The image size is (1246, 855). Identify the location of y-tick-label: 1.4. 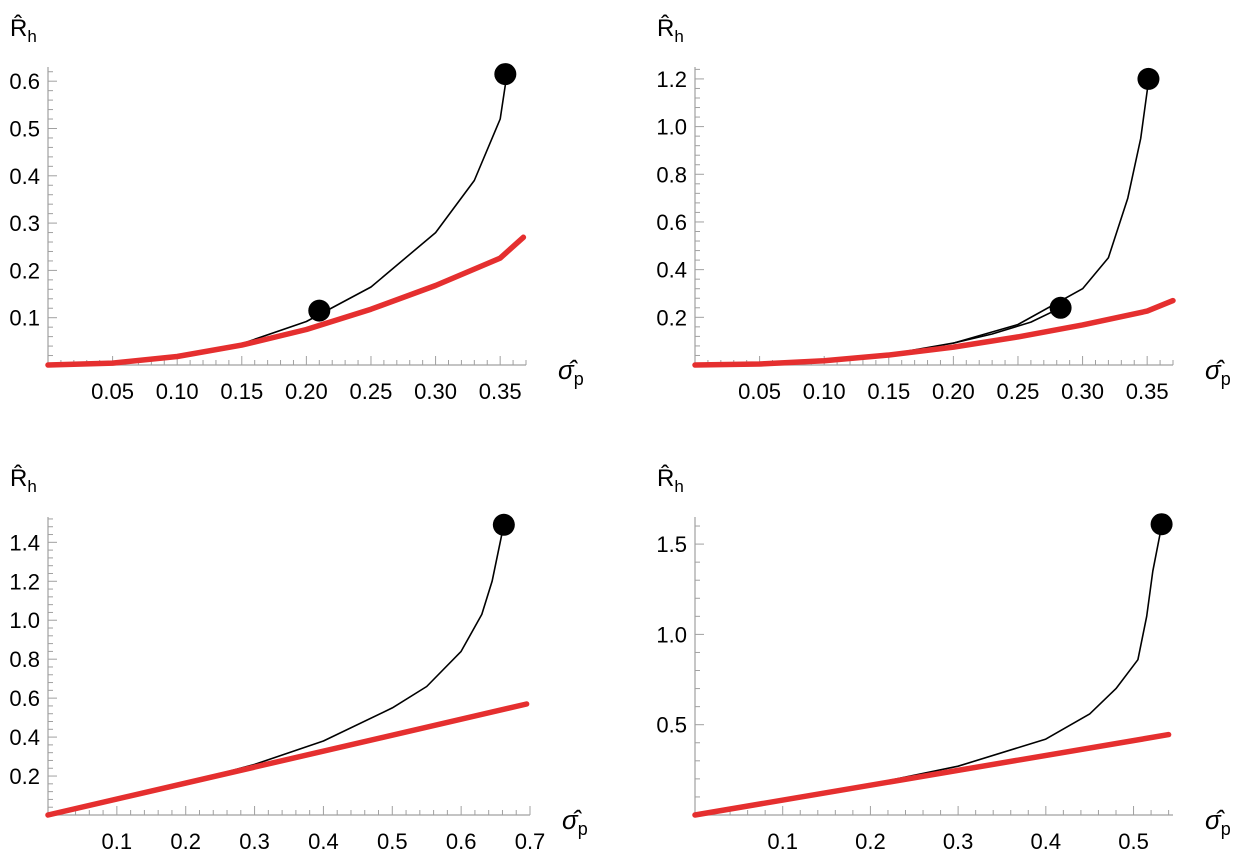
(24, 542).